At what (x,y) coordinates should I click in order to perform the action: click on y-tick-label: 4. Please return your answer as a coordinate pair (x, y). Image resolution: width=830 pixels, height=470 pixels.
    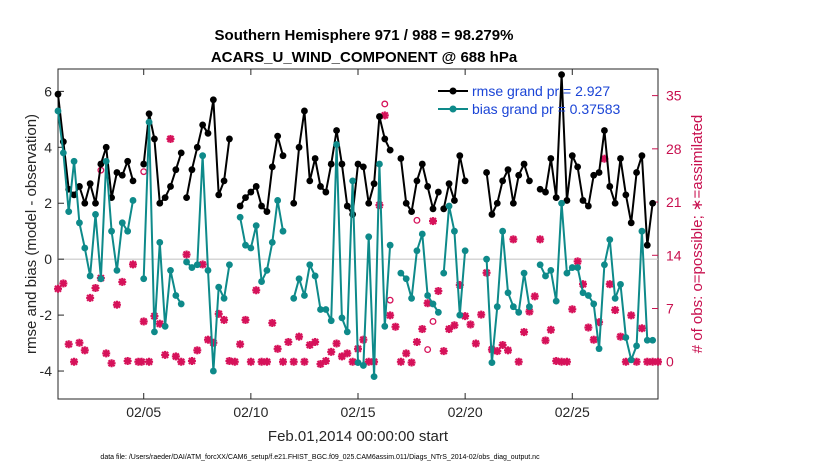
    Looking at the image, I should click on (48, 147).